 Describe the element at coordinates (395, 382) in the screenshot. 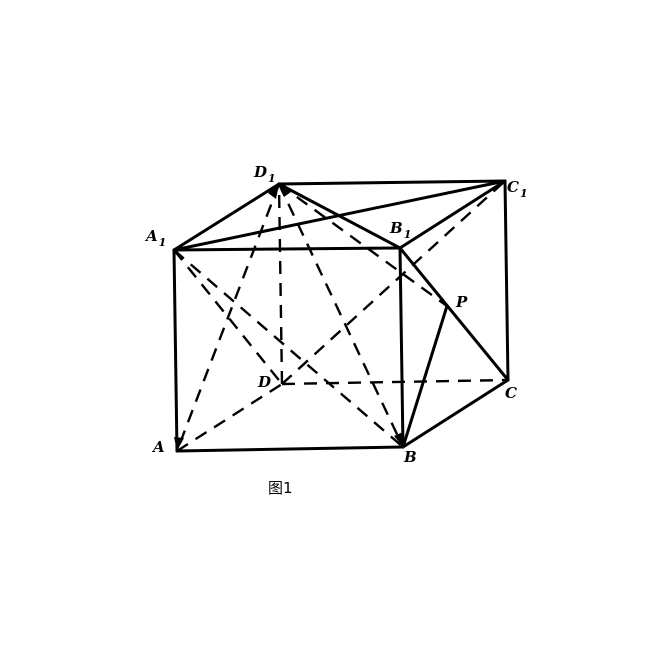

I see `hidden-edge-D-C` at that location.